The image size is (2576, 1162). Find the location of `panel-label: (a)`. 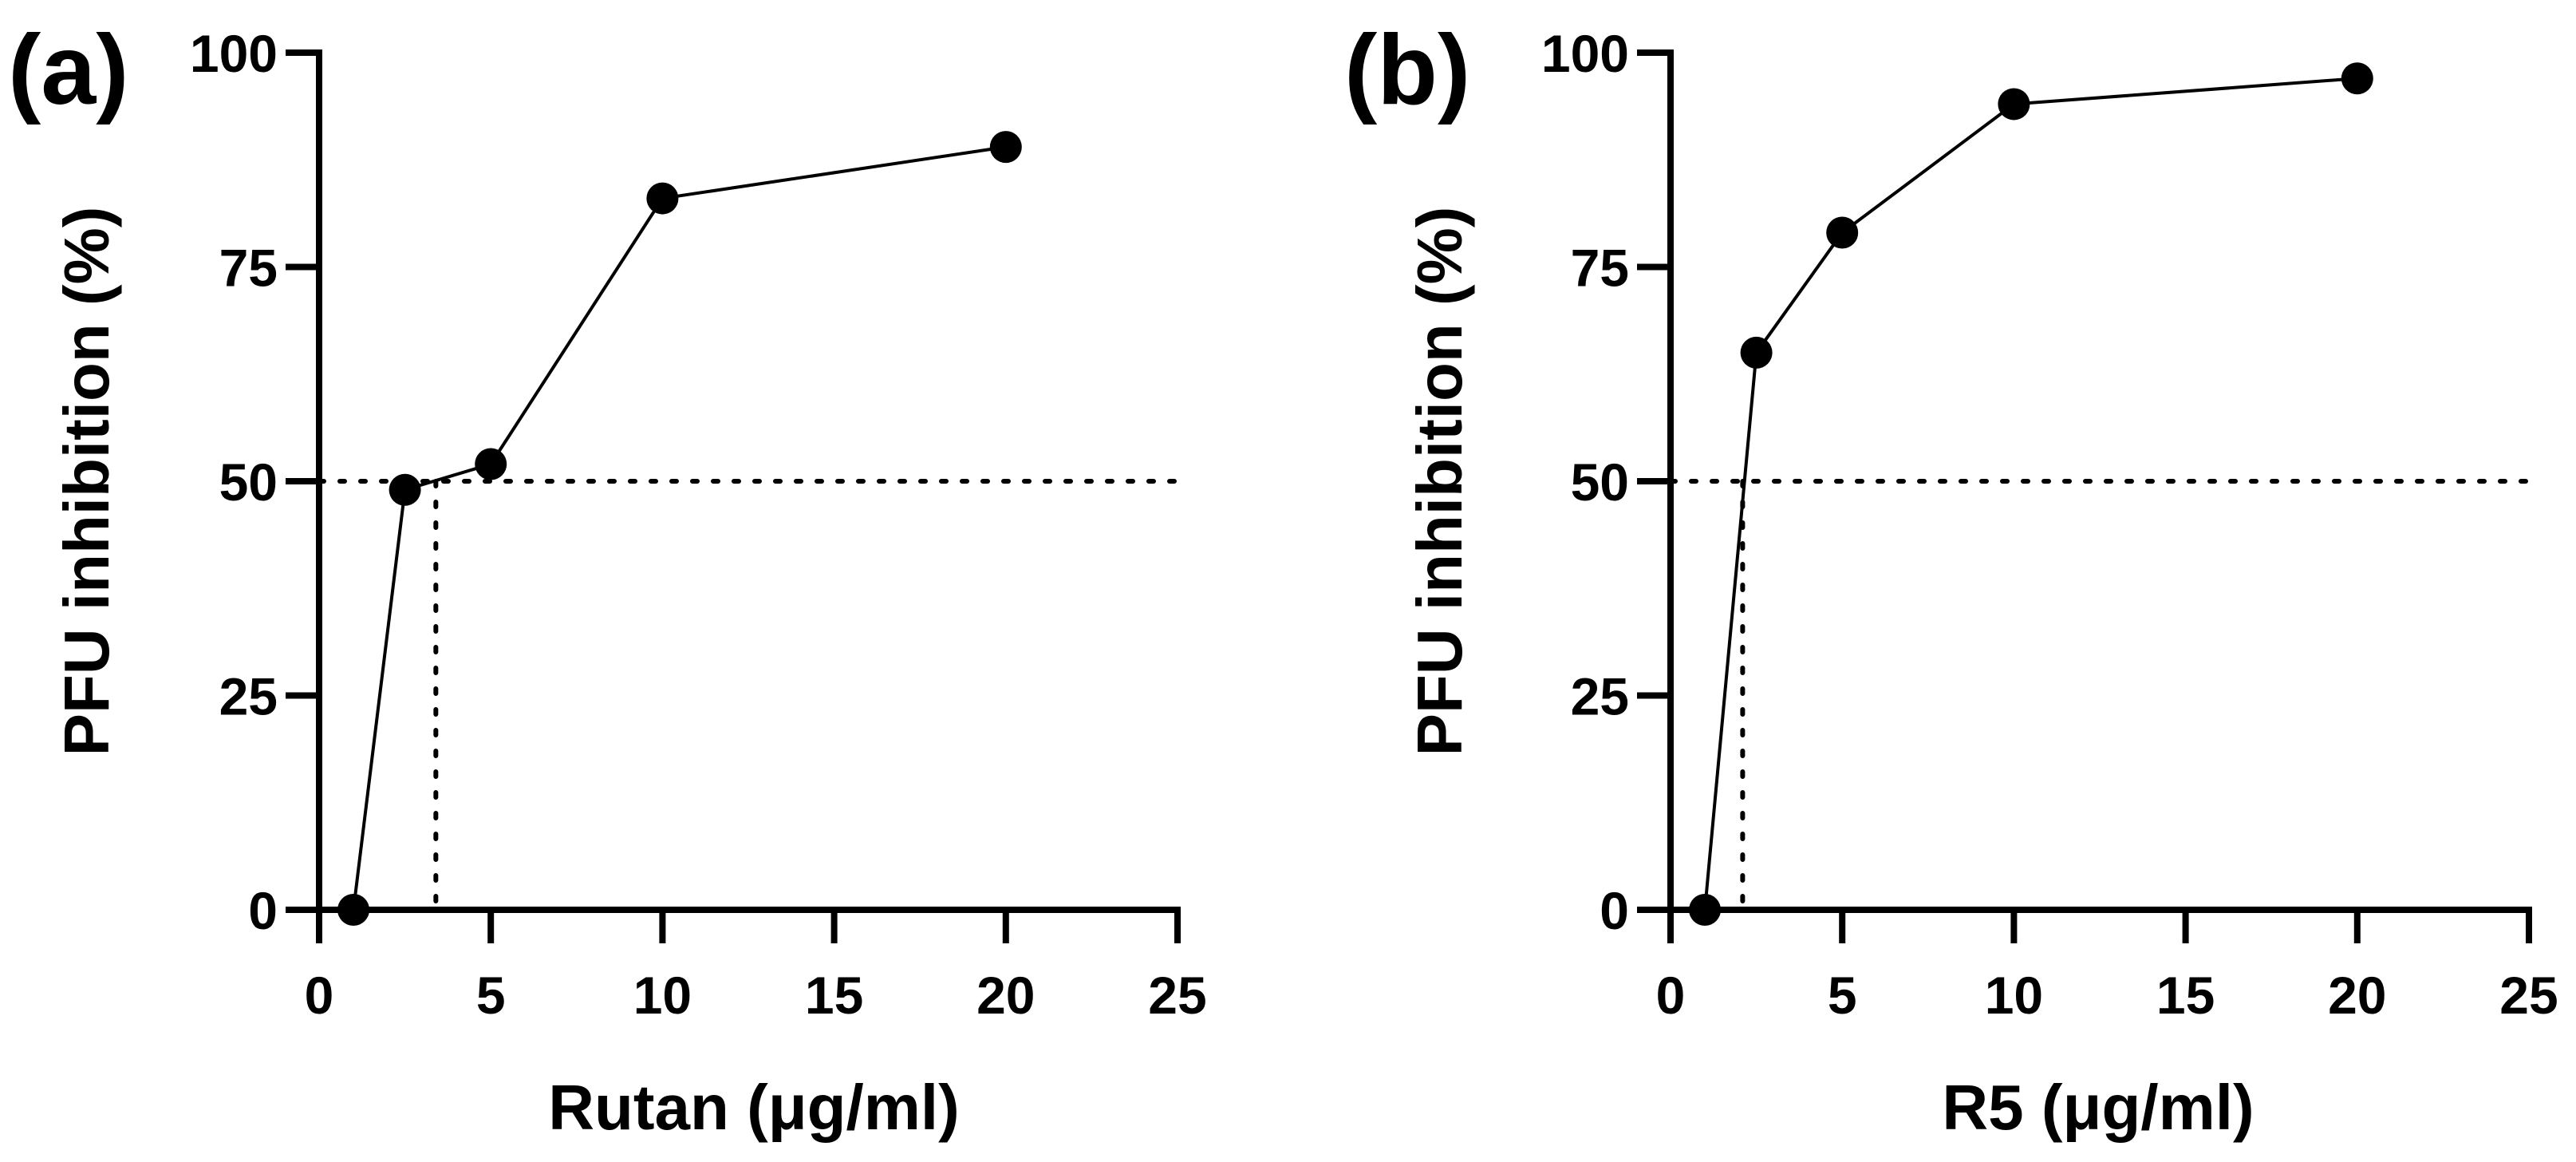

panel-label: (a) is located at coordinates (68, 70).